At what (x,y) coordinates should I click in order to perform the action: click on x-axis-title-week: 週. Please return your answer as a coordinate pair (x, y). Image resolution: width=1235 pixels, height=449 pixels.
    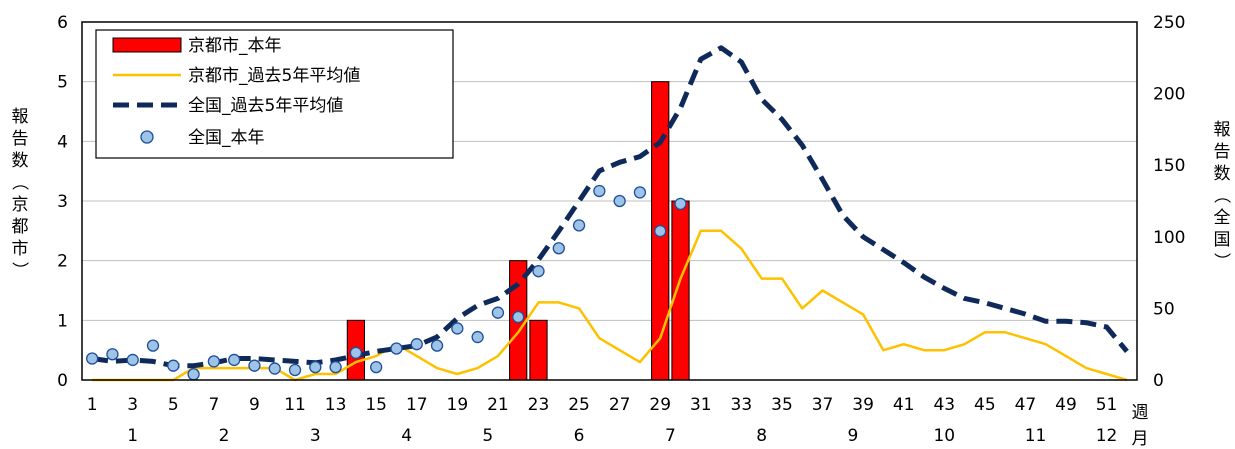
    Looking at the image, I should click on (1140, 413).